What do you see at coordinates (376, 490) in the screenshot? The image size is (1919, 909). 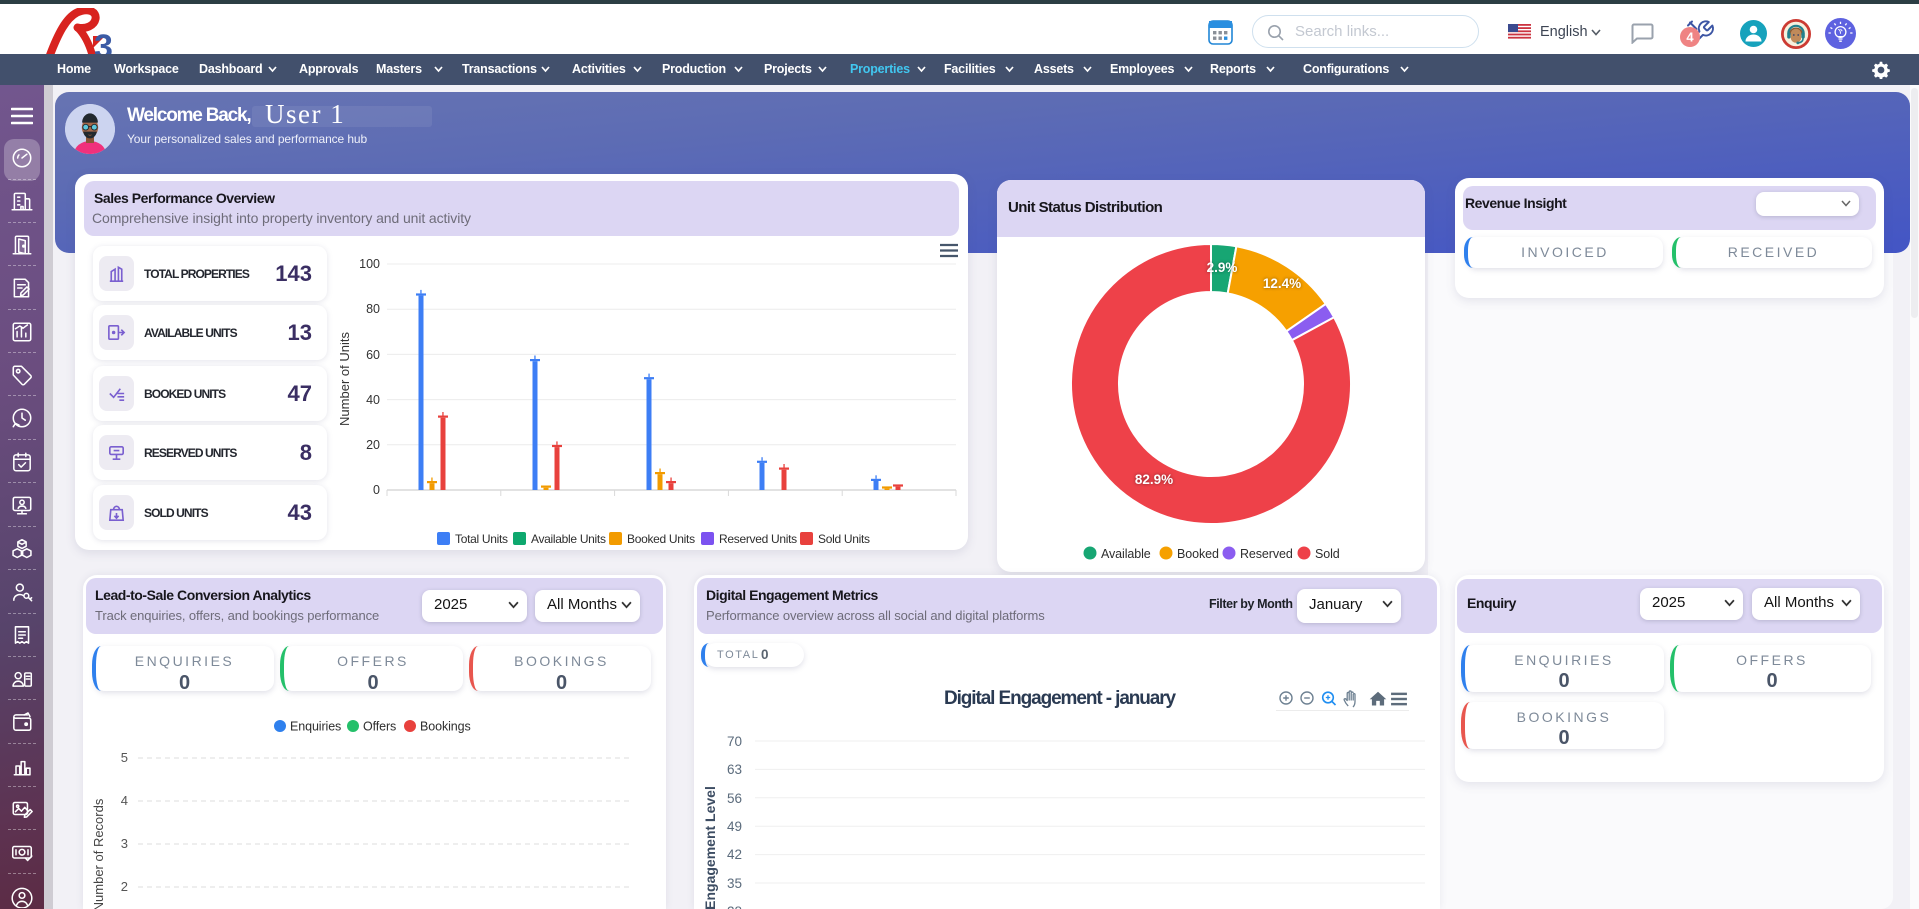 I see `svg-text: 0` at bounding box center [376, 490].